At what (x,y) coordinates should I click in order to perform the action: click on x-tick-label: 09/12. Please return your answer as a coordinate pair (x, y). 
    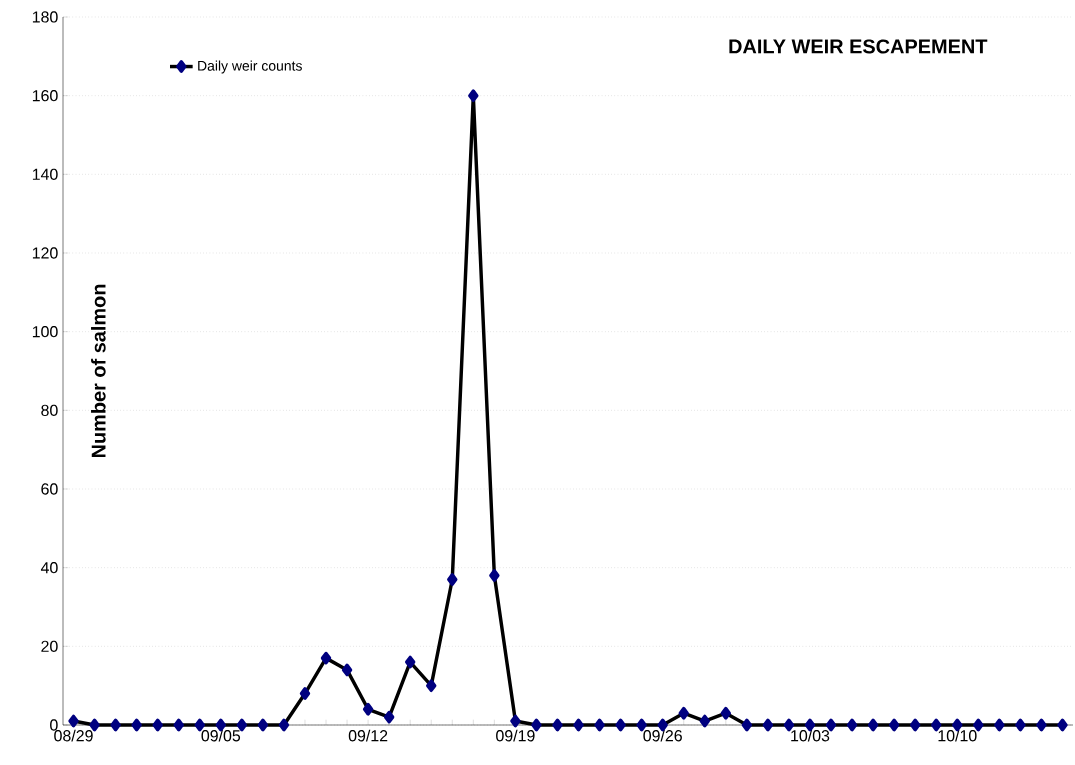
    Looking at the image, I should click on (368, 735).